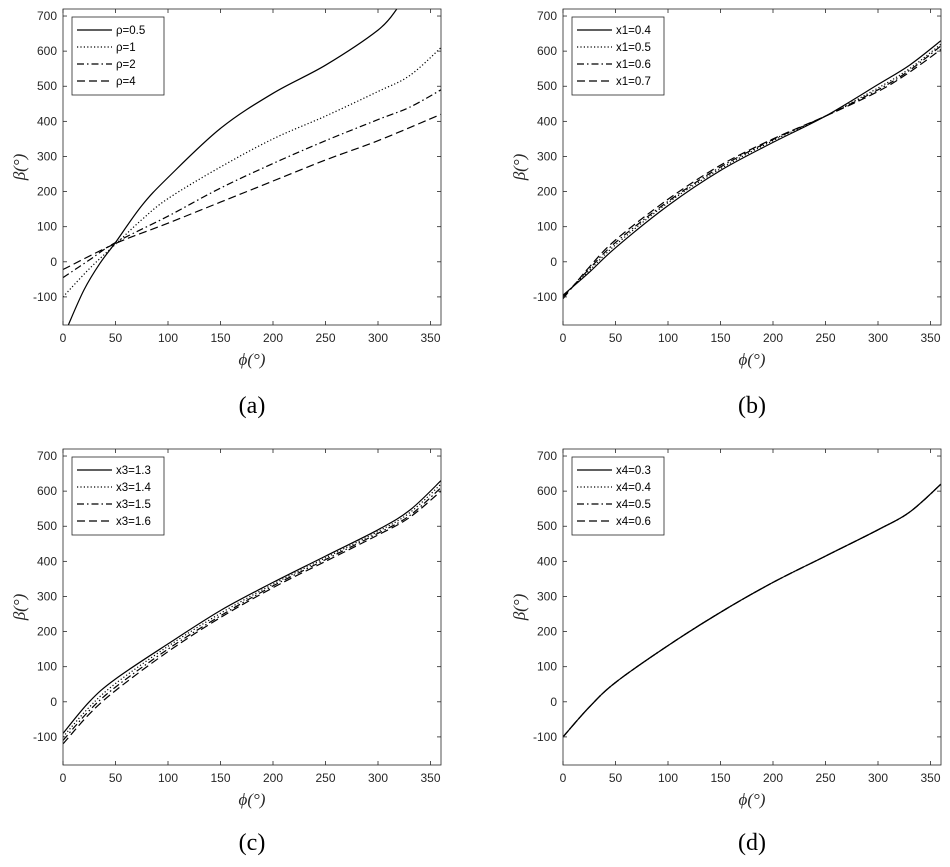 The width and height of the screenshot is (950, 867). Describe the element at coordinates (252, 843) in the screenshot. I see `subplot-caption: (c)` at that location.